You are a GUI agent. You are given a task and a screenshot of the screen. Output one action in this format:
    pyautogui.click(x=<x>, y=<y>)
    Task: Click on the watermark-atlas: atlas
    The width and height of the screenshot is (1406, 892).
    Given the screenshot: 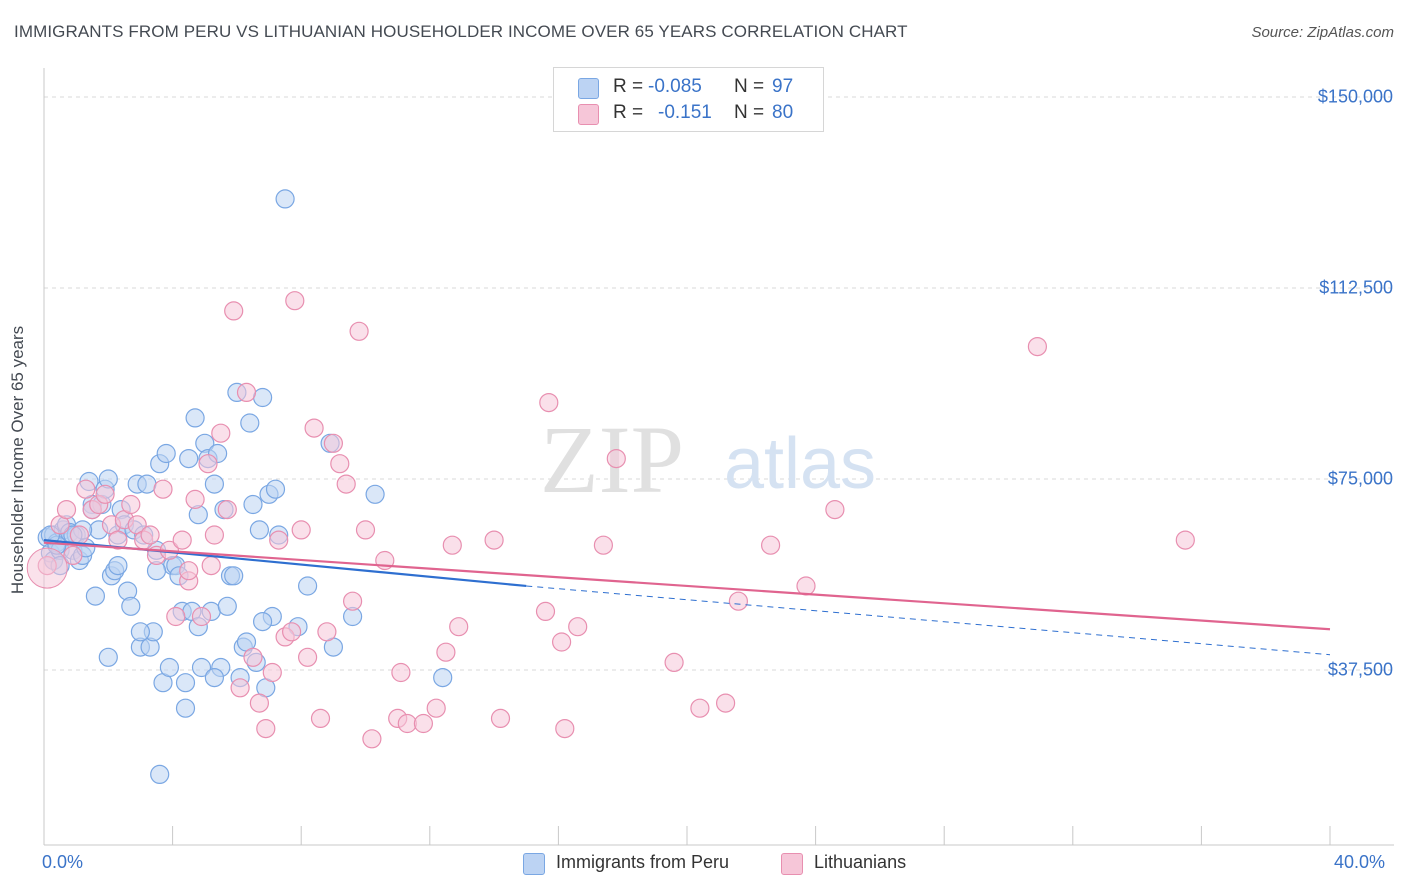 What is the action you would take?
    pyautogui.click(x=800, y=464)
    